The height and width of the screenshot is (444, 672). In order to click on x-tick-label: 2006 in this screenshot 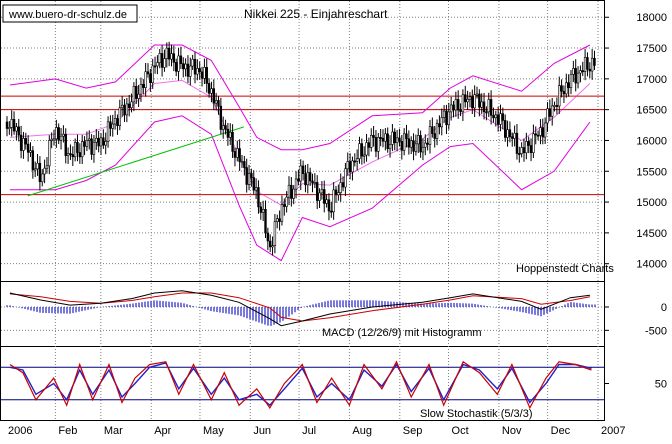, I will do `click(20, 431)`.